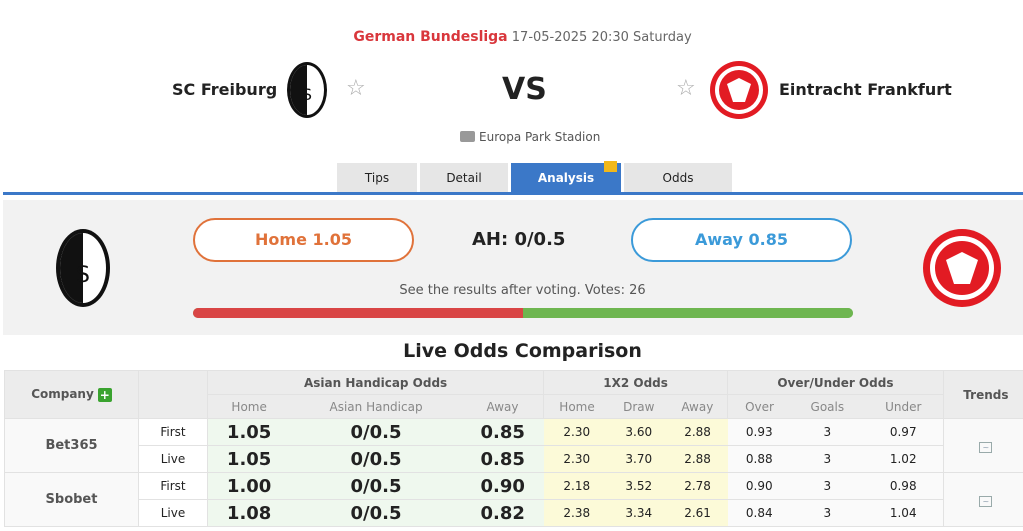 This screenshot has width=1023, height=531. Describe the element at coordinates (759, 406) in the screenshot. I see `subheader: Over` at that location.